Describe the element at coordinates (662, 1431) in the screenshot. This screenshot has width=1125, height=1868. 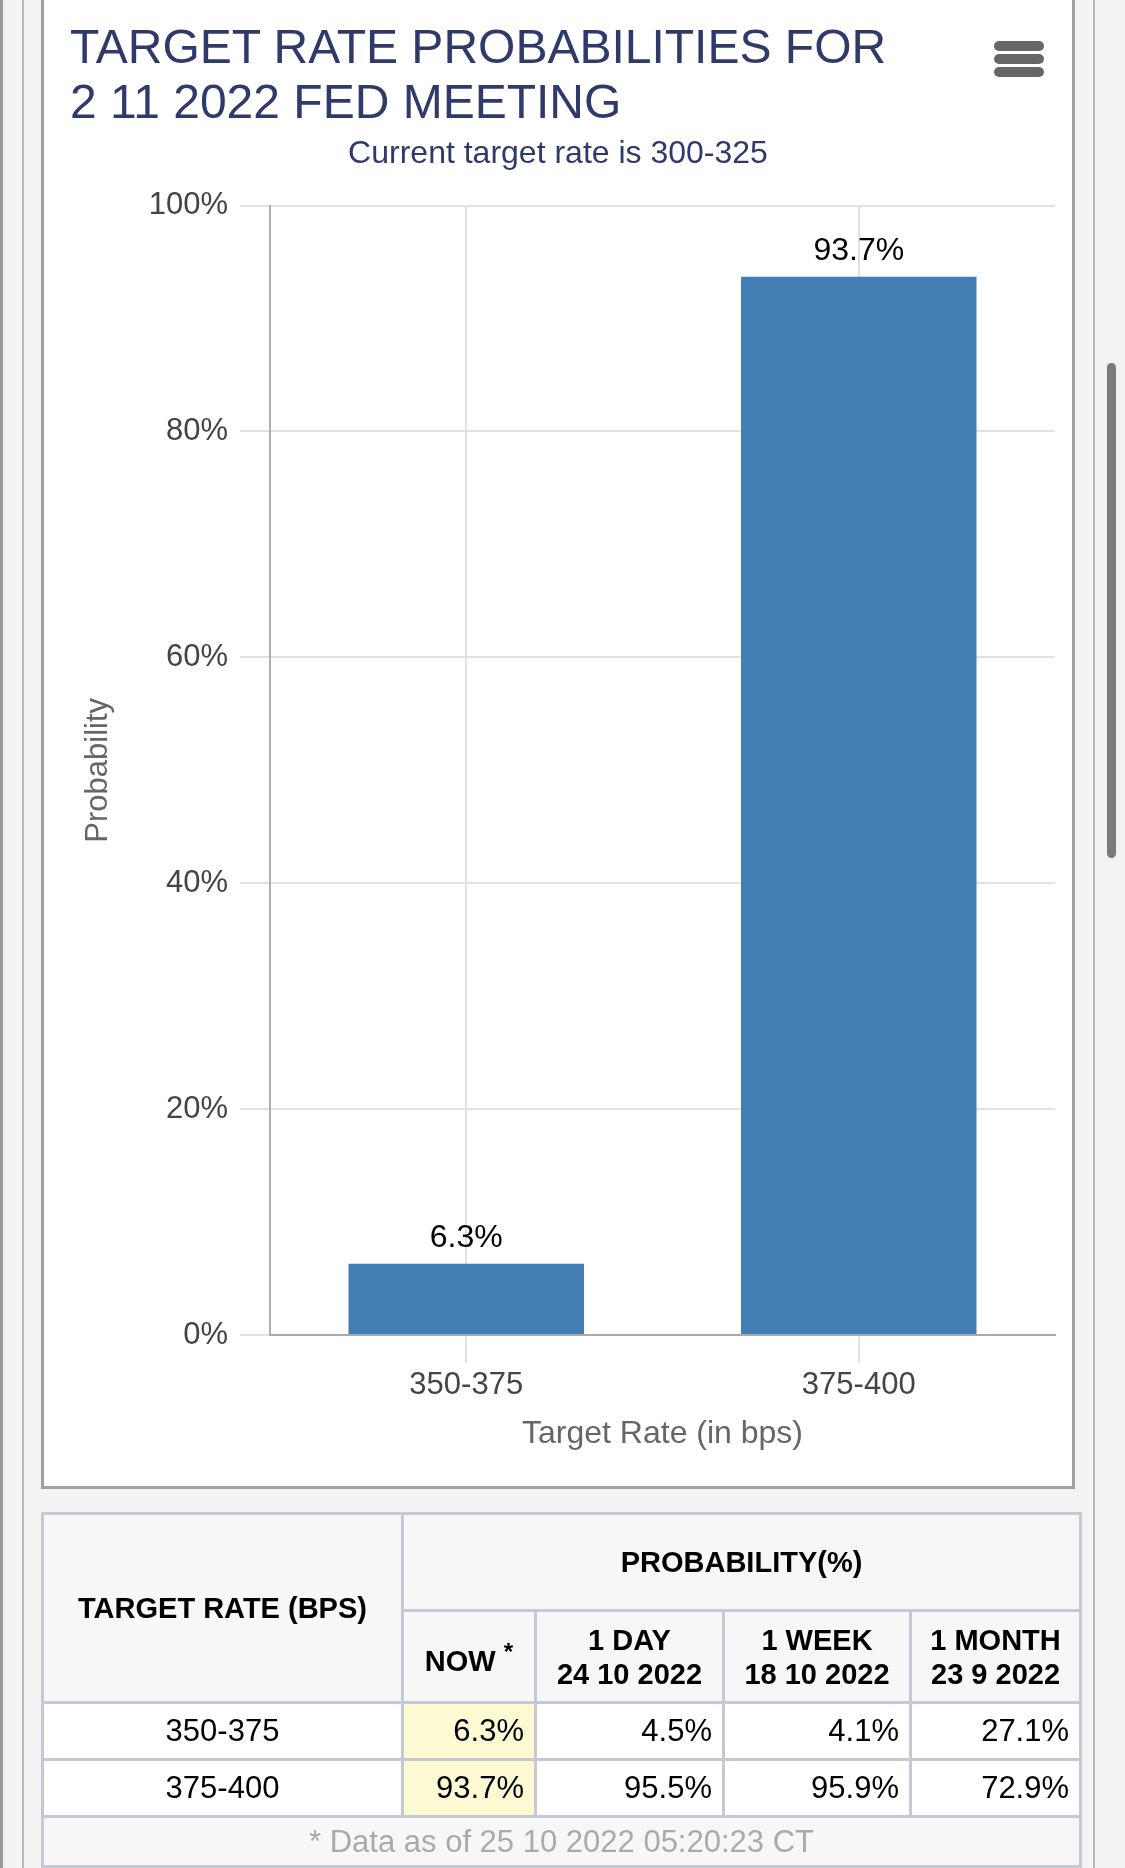
I see `x-axis-title: Target Rate (in bps)` at that location.